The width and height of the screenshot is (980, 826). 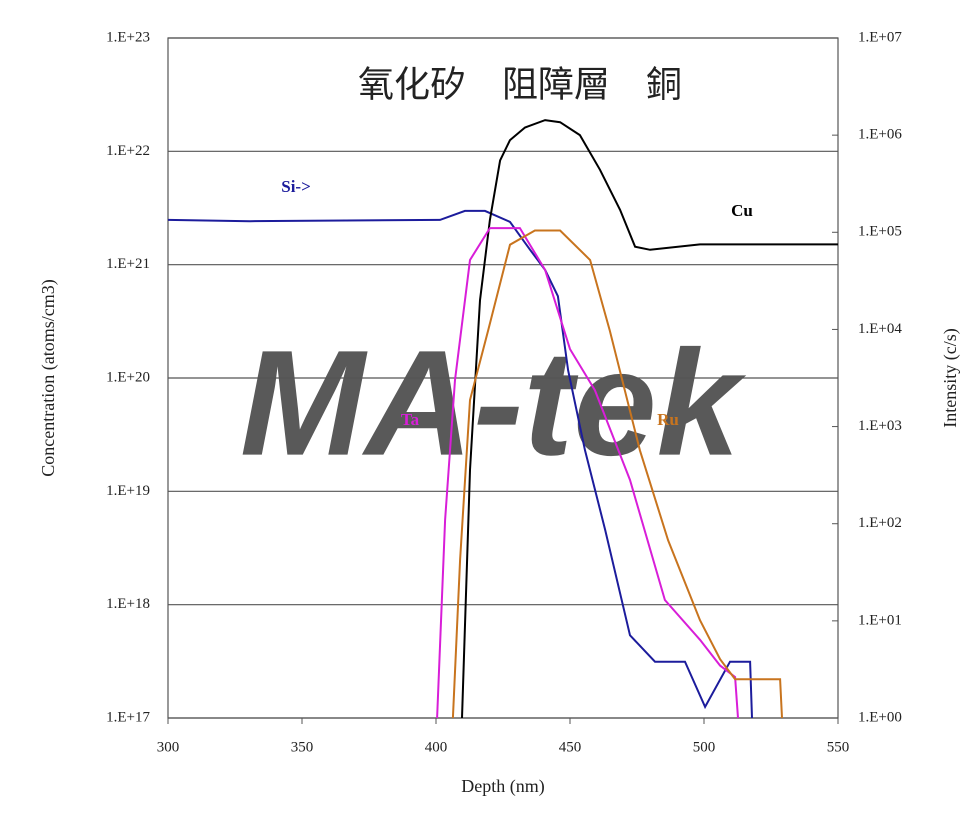 I want to click on y2-tick-label: 1.E+07, so click(x=880, y=37).